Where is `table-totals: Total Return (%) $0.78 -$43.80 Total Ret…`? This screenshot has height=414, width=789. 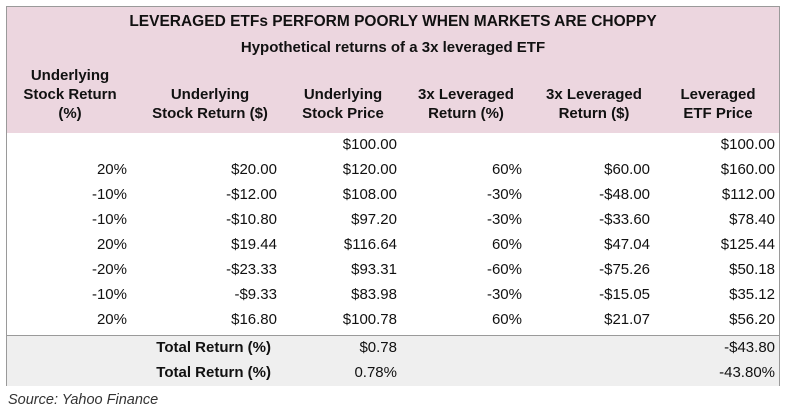
table-totals: Total Return (%) $0.78 -$43.80 Total Ret… is located at coordinates (393, 360).